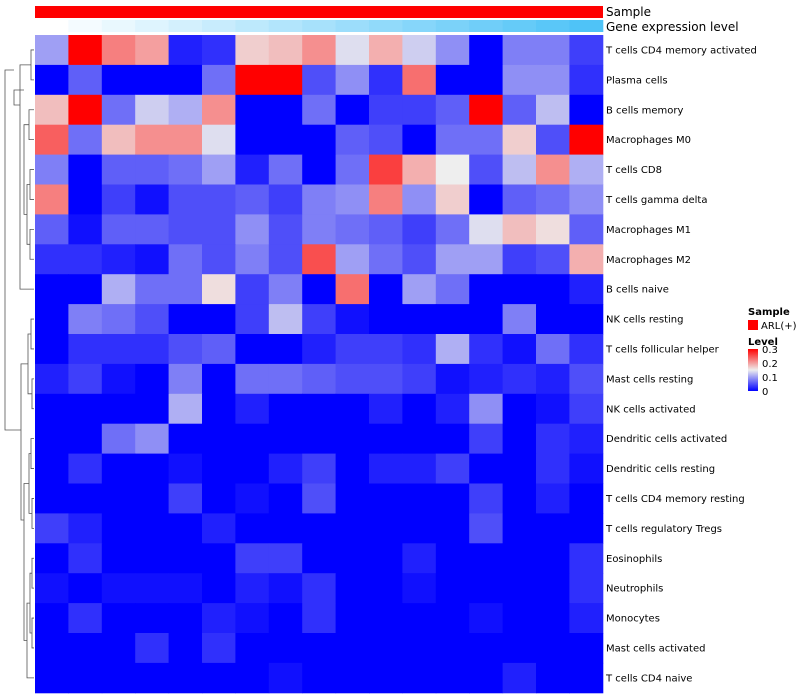 The image size is (800, 700). What do you see at coordinates (770, 350) in the screenshot?
I see `legend-tick-0: 0.3` at bounding box center [770, 350].